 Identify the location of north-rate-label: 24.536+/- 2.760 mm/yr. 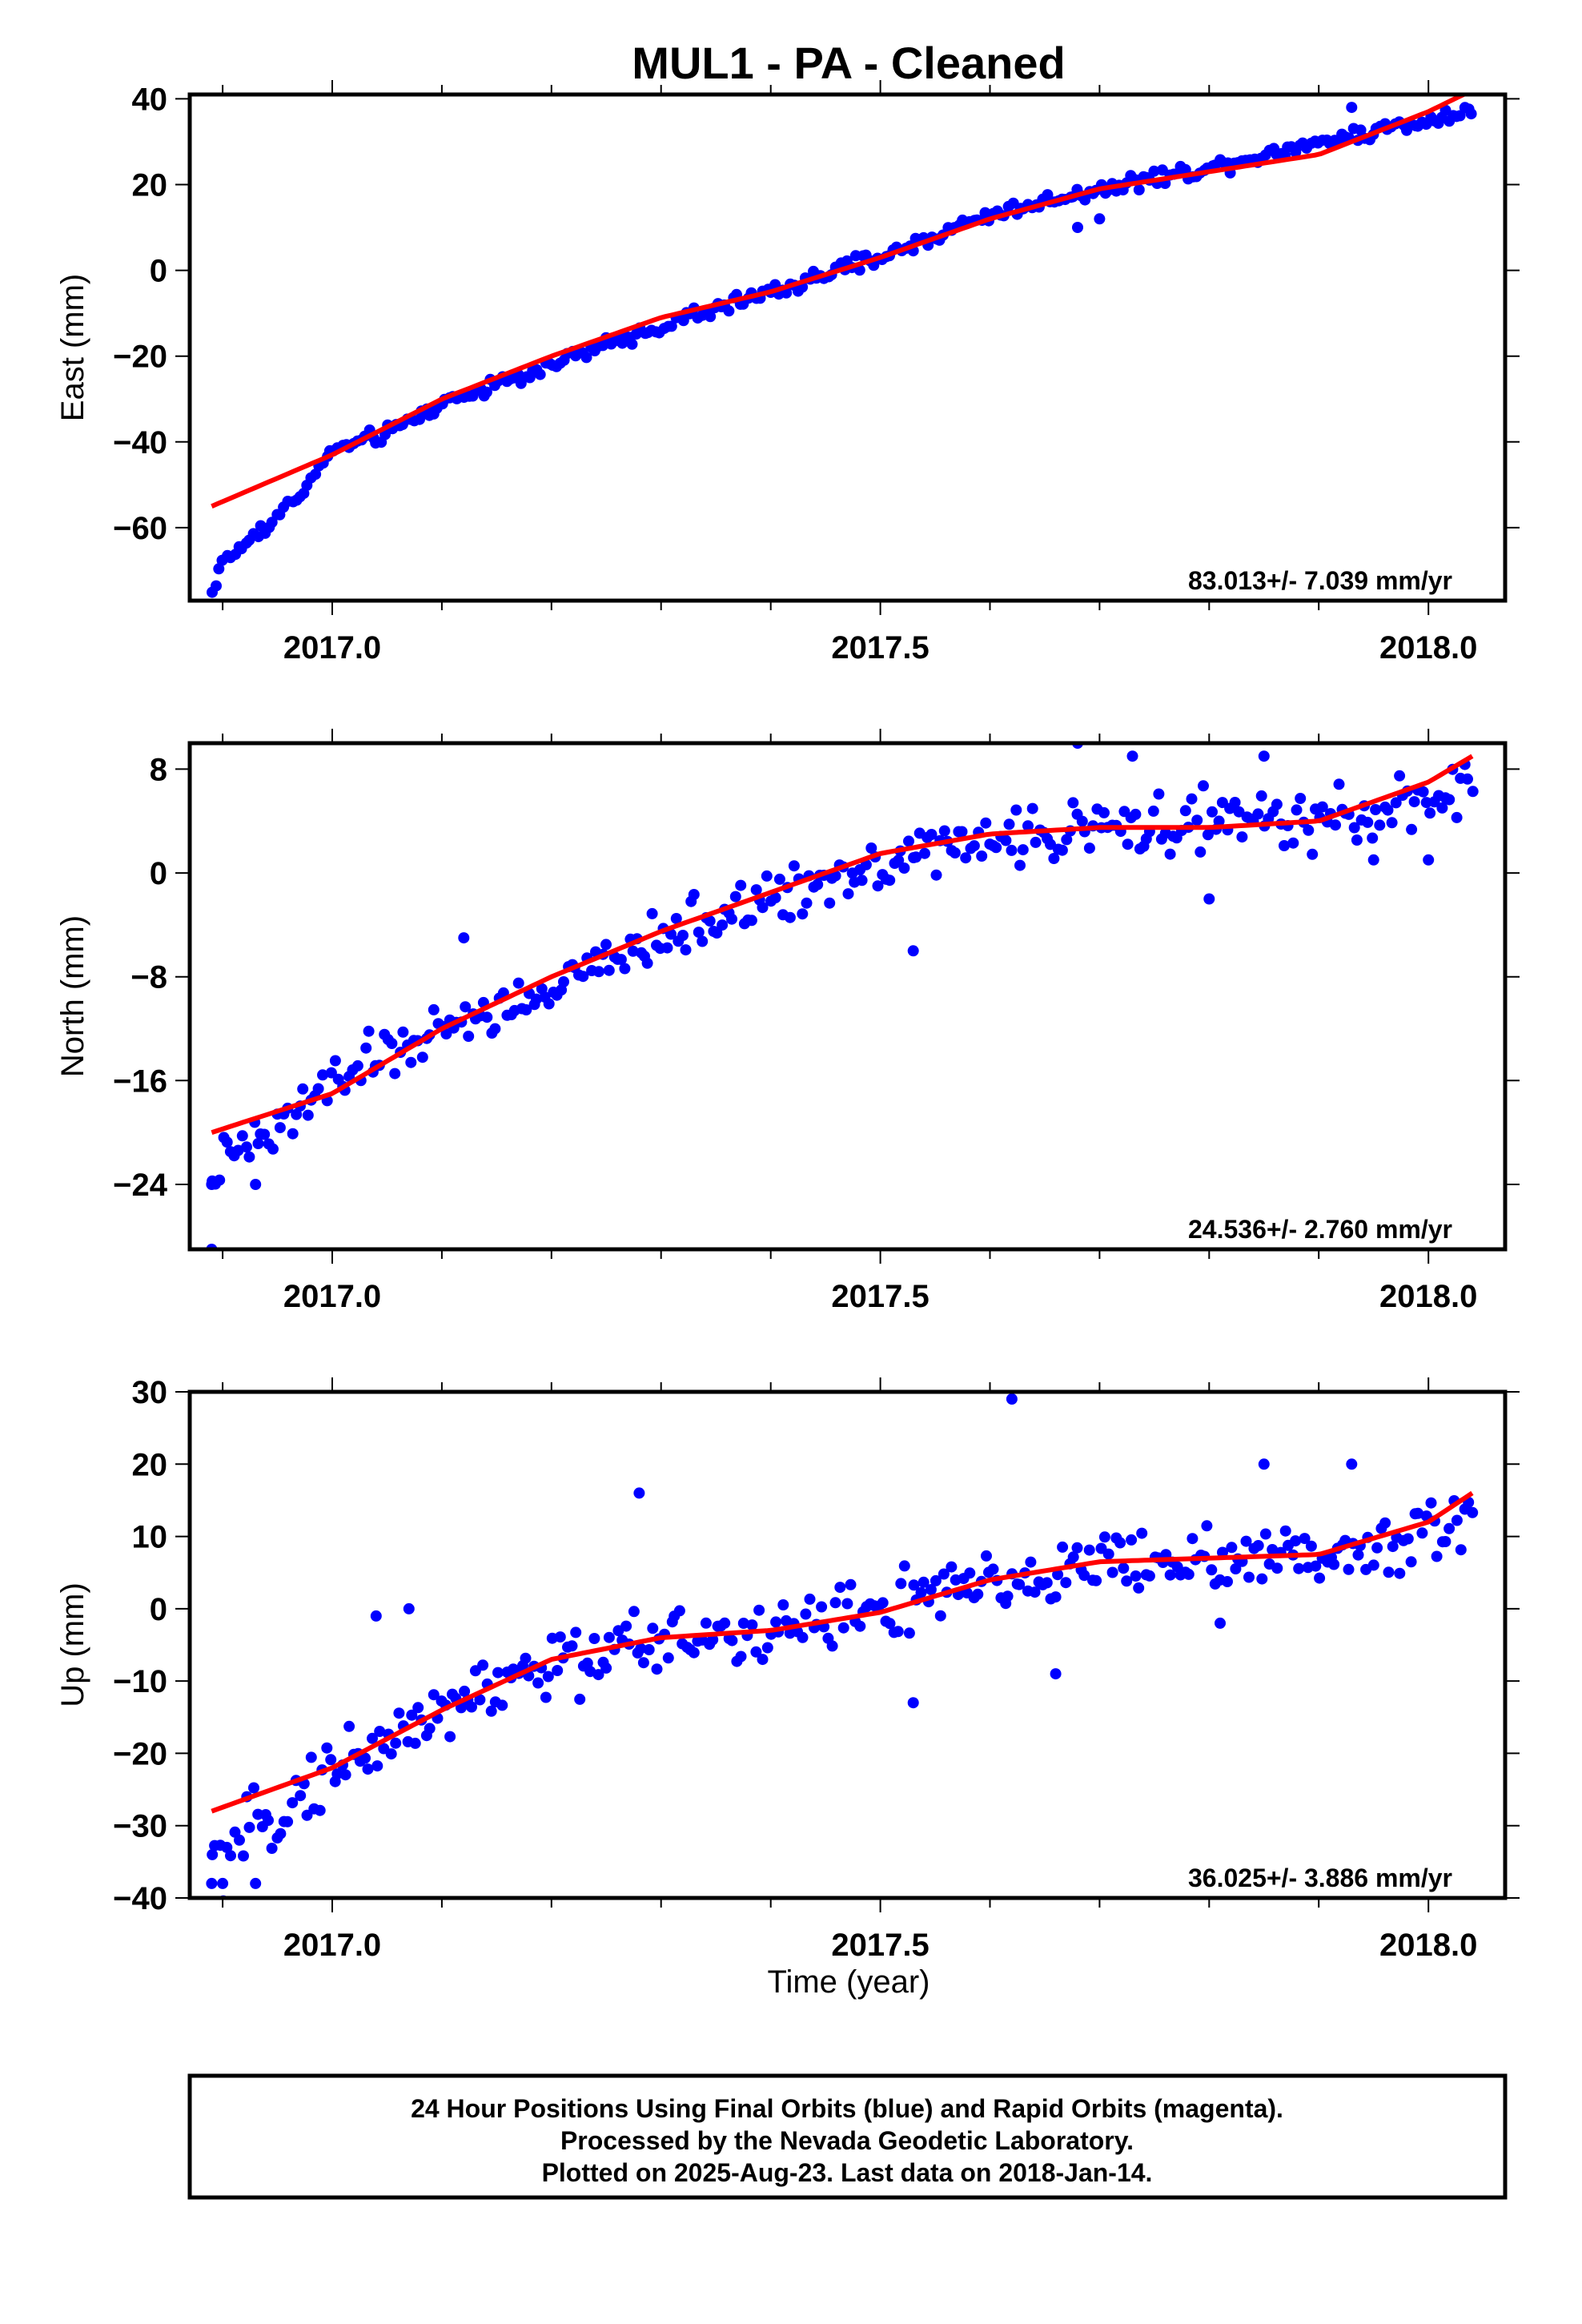
(1320, 1229).